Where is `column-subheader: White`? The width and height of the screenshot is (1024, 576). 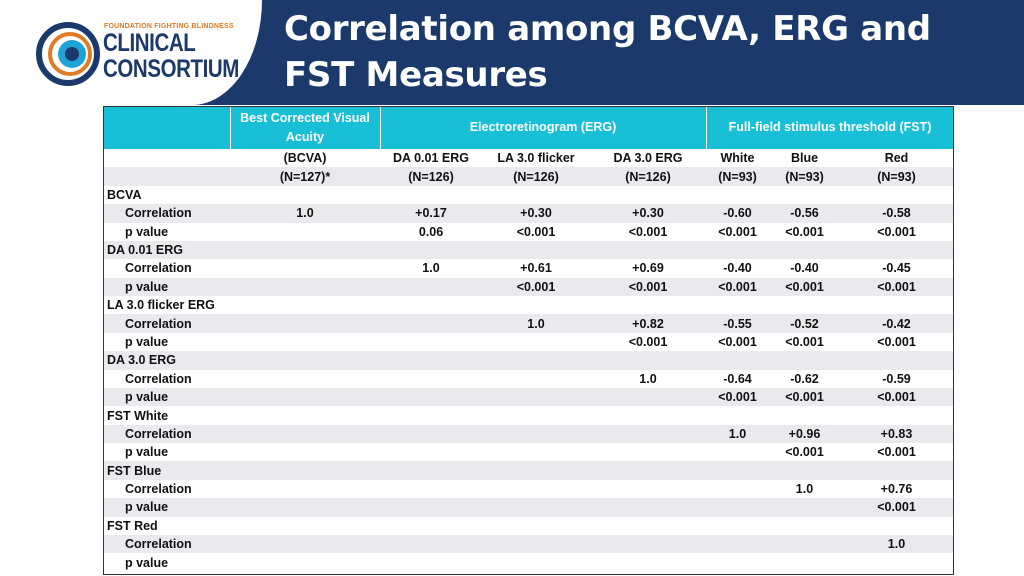
column-subheader: White is located at coordinates (737, 158).